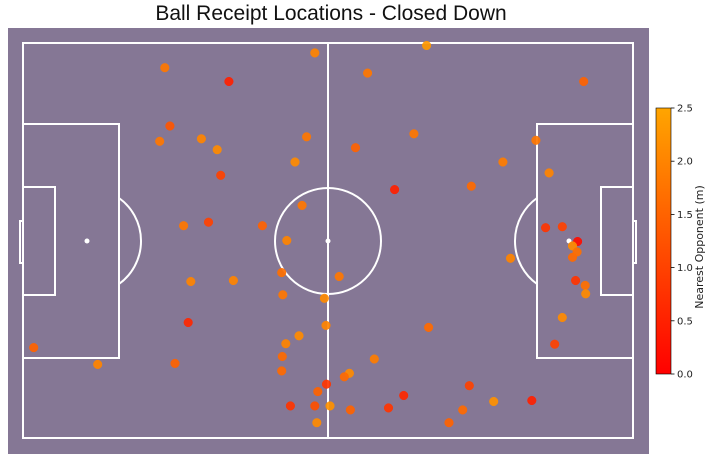 This screenshot has width=712, height=464. I want to click on right-penalty-arc, so click(526, 241).